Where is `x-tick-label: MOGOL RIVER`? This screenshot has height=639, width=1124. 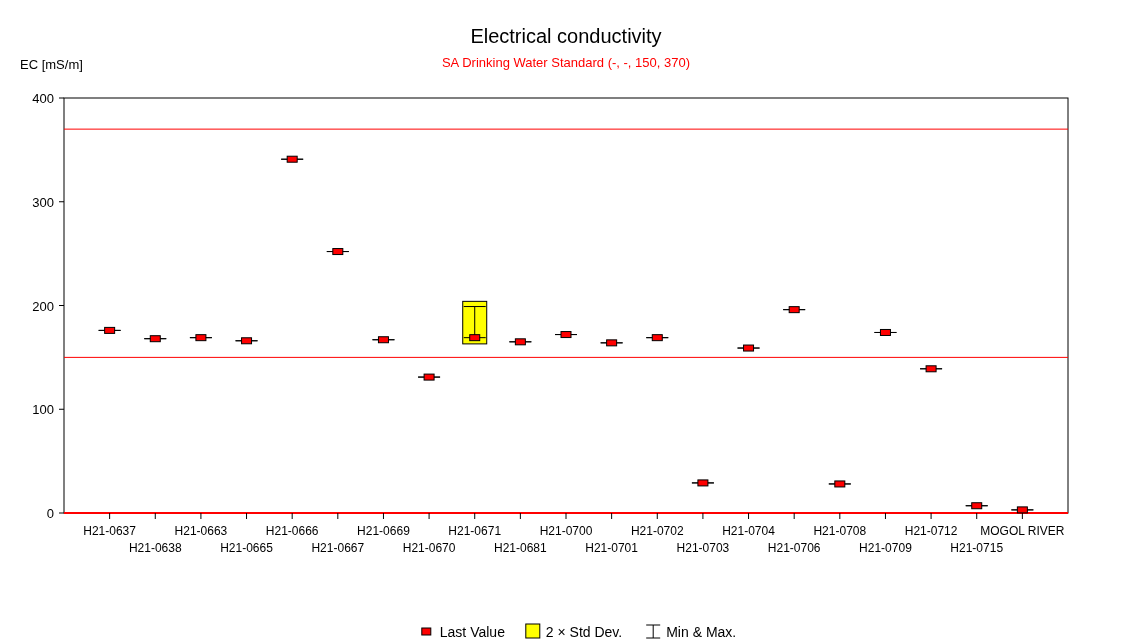
x-tick-label: MOGOL RIVER is located at coordinates (1022, 531).